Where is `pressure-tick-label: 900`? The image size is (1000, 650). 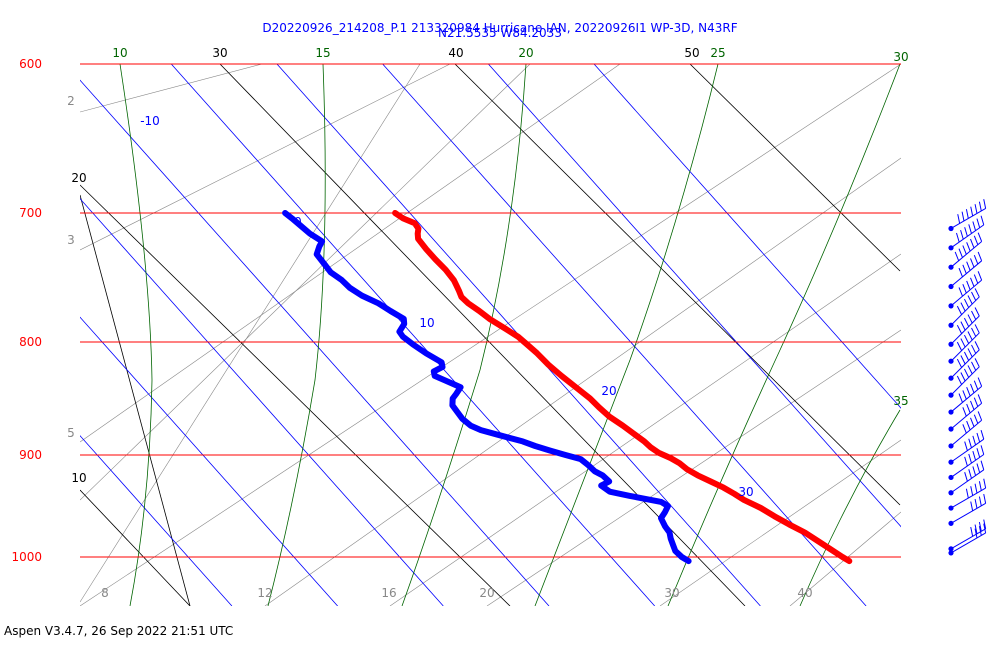
pressure-tick-label: 900 is located at coordinates (30, 455).